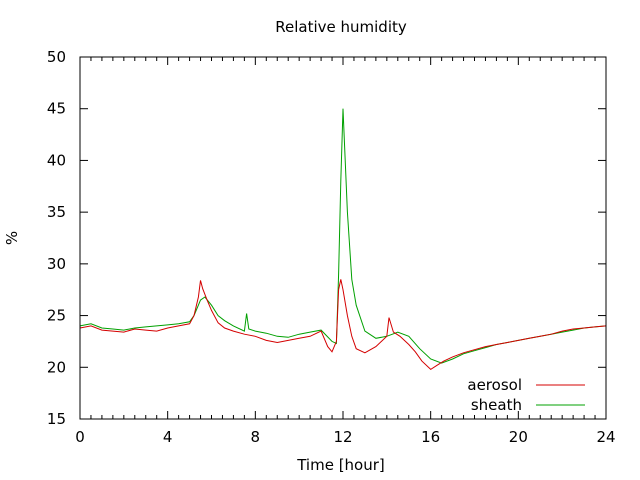  What do you see at coordinates (12, 238) in the screenshot?
I see `y-axis-label: %` at bounding box center [12, 238].